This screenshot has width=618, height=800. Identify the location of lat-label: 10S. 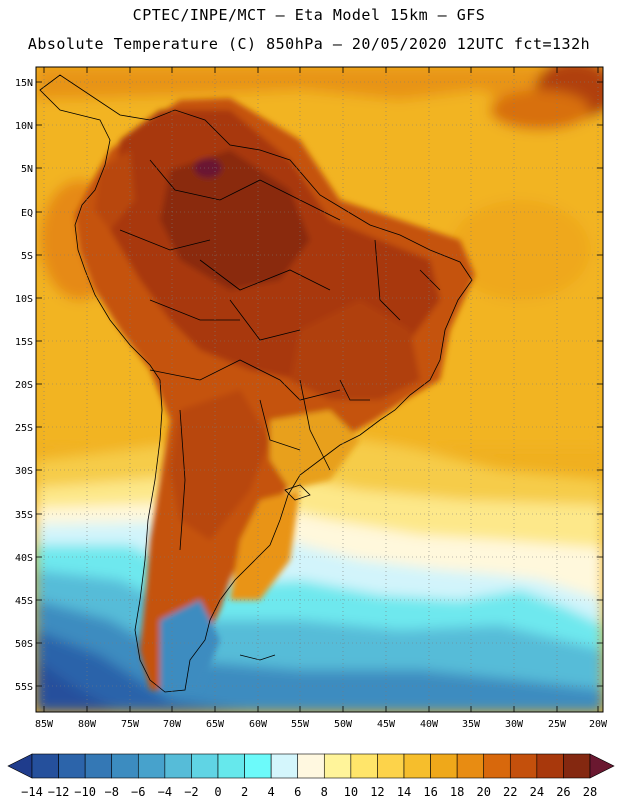
(24, 299).